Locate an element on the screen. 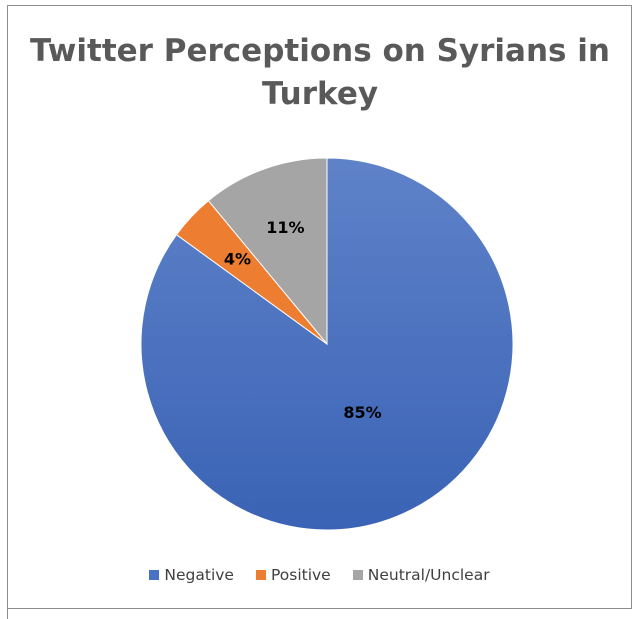  legend-item-negative: Negative is located at coordinates (191, 575).